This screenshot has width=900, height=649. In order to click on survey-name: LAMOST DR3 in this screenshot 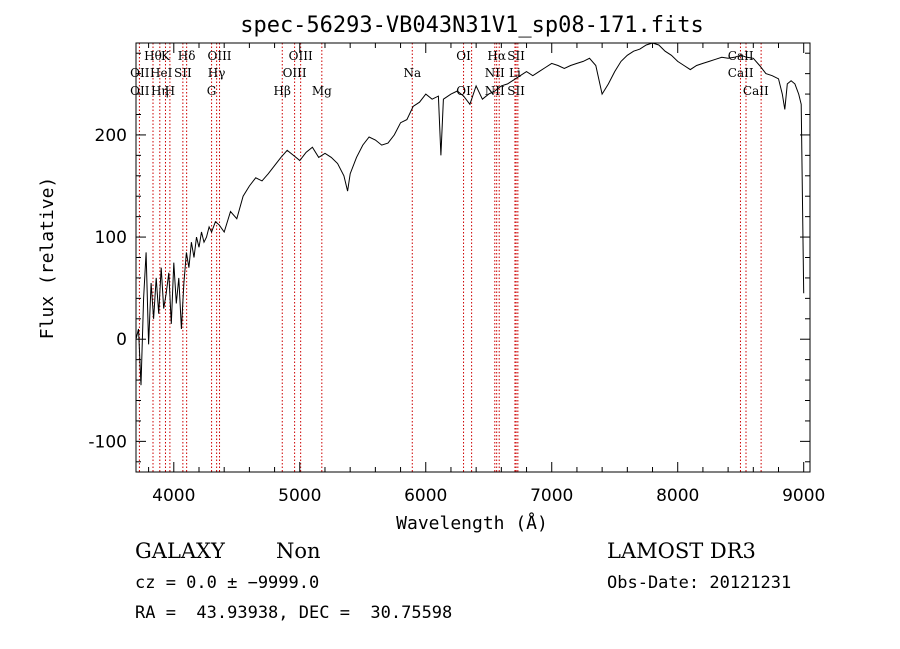, I will do `click(681, 551)`.